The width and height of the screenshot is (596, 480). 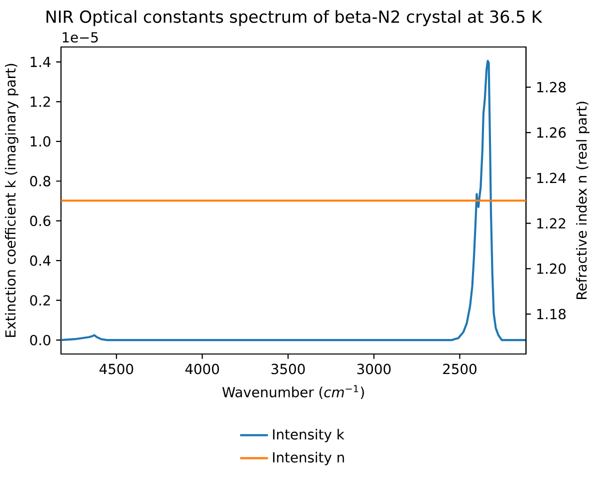 What do you see at coordinates (40, 101) in the screenshot?
I see `y-tick-label: 1.2` at bounding box center [40, 101].